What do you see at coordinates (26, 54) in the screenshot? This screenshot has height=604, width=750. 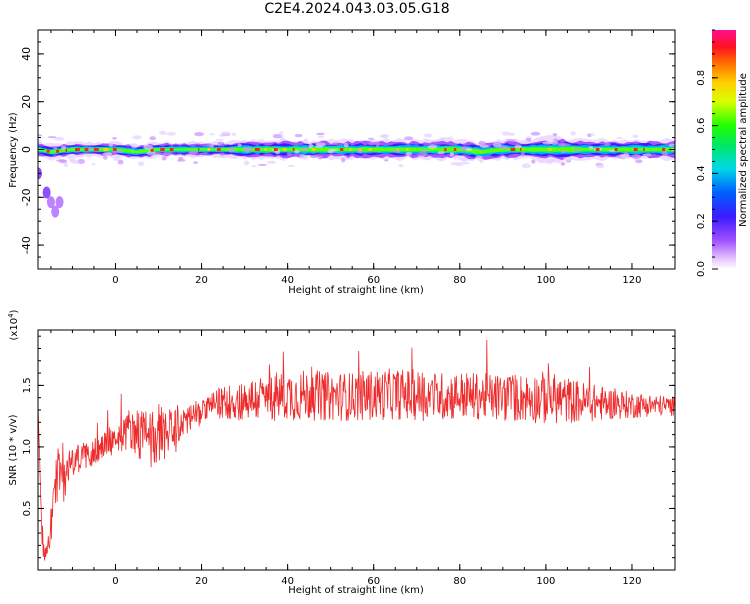 I see `y-tick-label: 40` at bounding box center [26, 54].